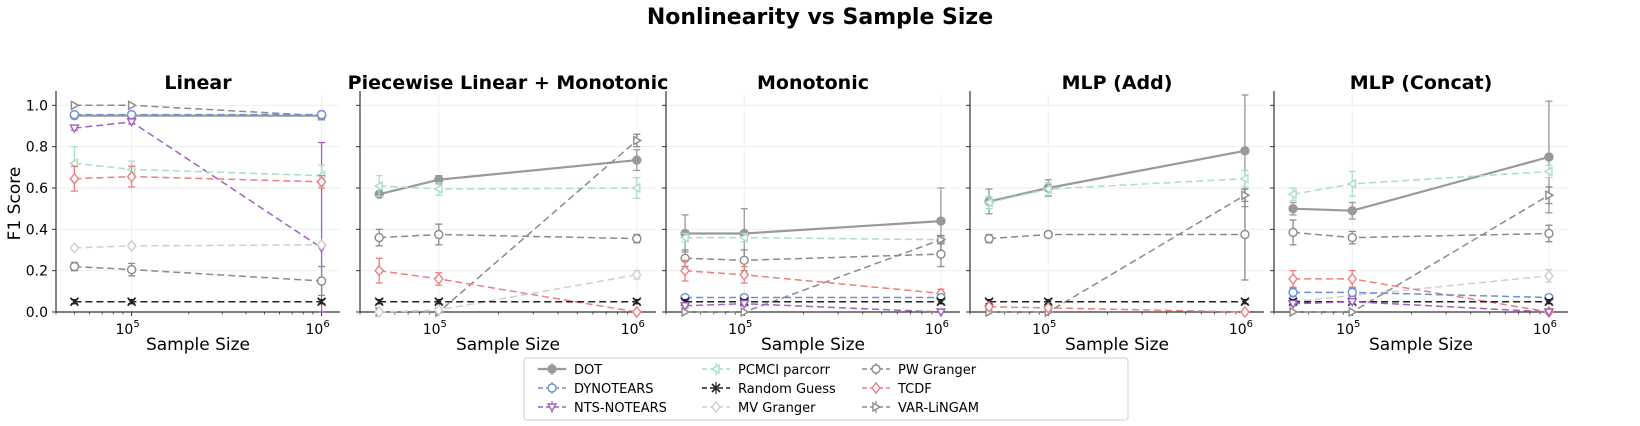 This screenshot has width=1640, height=426. Describe the element at coordinates (620, 408) in the screenshot. I see `legend-label: NTS-NOTEARS` at that location.